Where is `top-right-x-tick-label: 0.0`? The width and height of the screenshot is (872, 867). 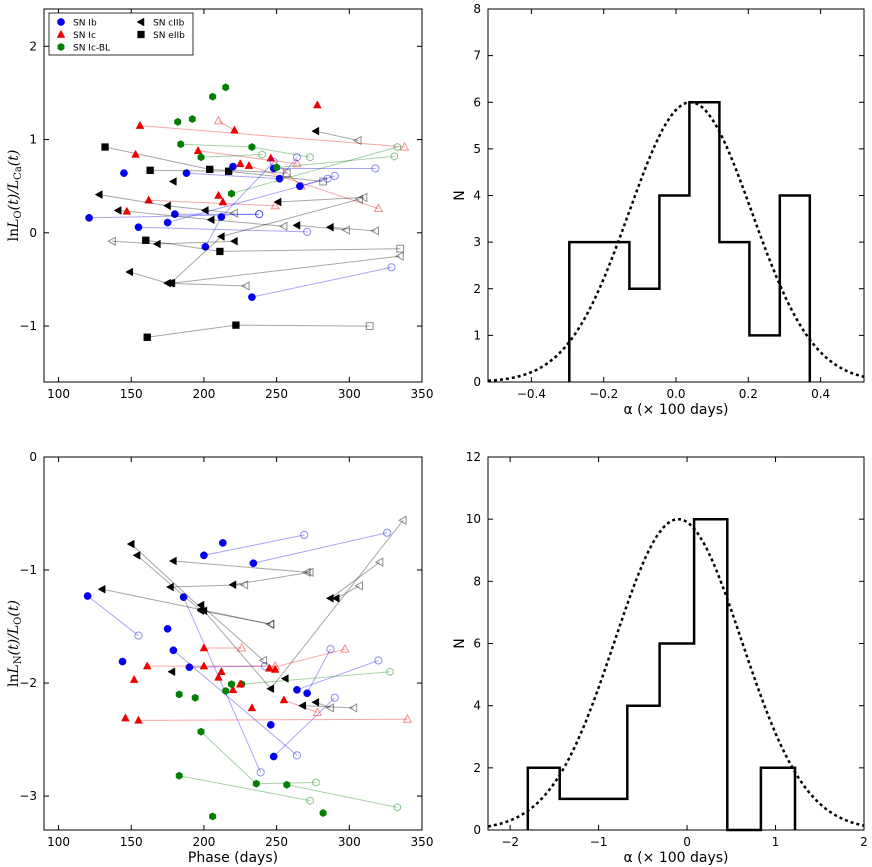 top-right-x-tick-label: 0.0 is located at coordinates (675, 394).